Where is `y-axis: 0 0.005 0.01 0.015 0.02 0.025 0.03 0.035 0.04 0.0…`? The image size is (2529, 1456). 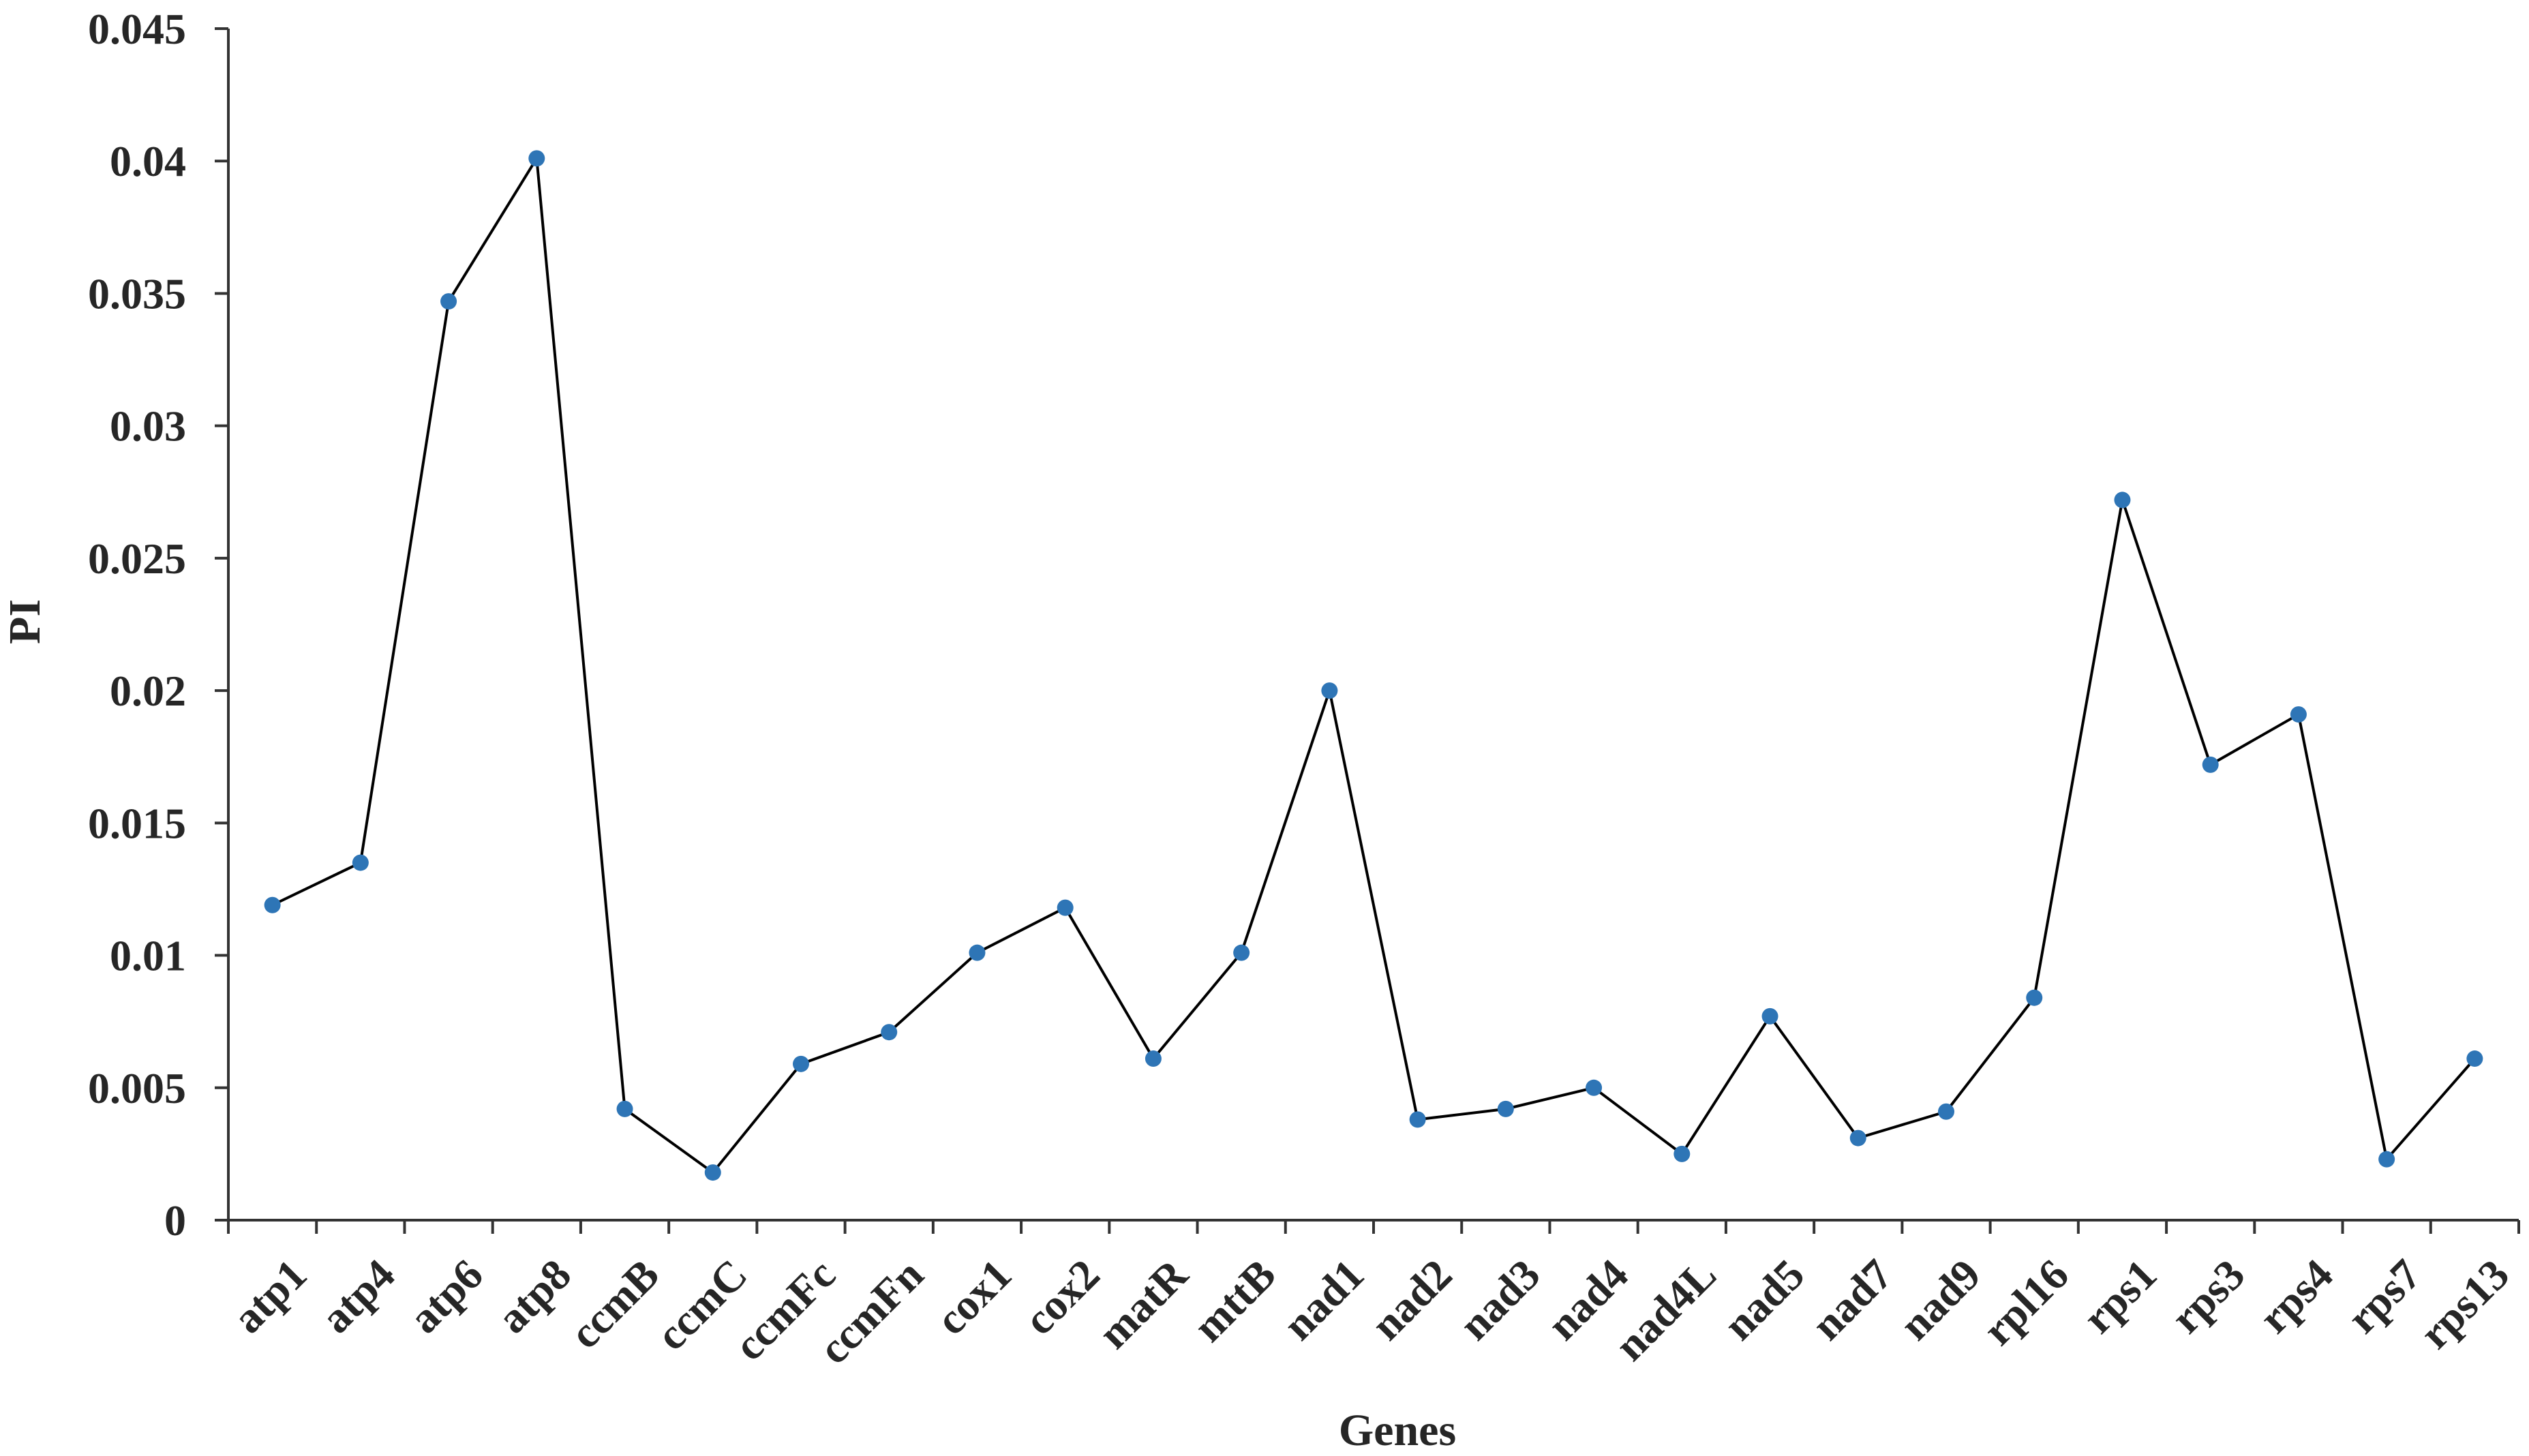 y-axis: 0 0.005 0.01 0.015 0.02 0.025 0.03 0.035 0.04 0.0… is located at coordinates (159, 625).